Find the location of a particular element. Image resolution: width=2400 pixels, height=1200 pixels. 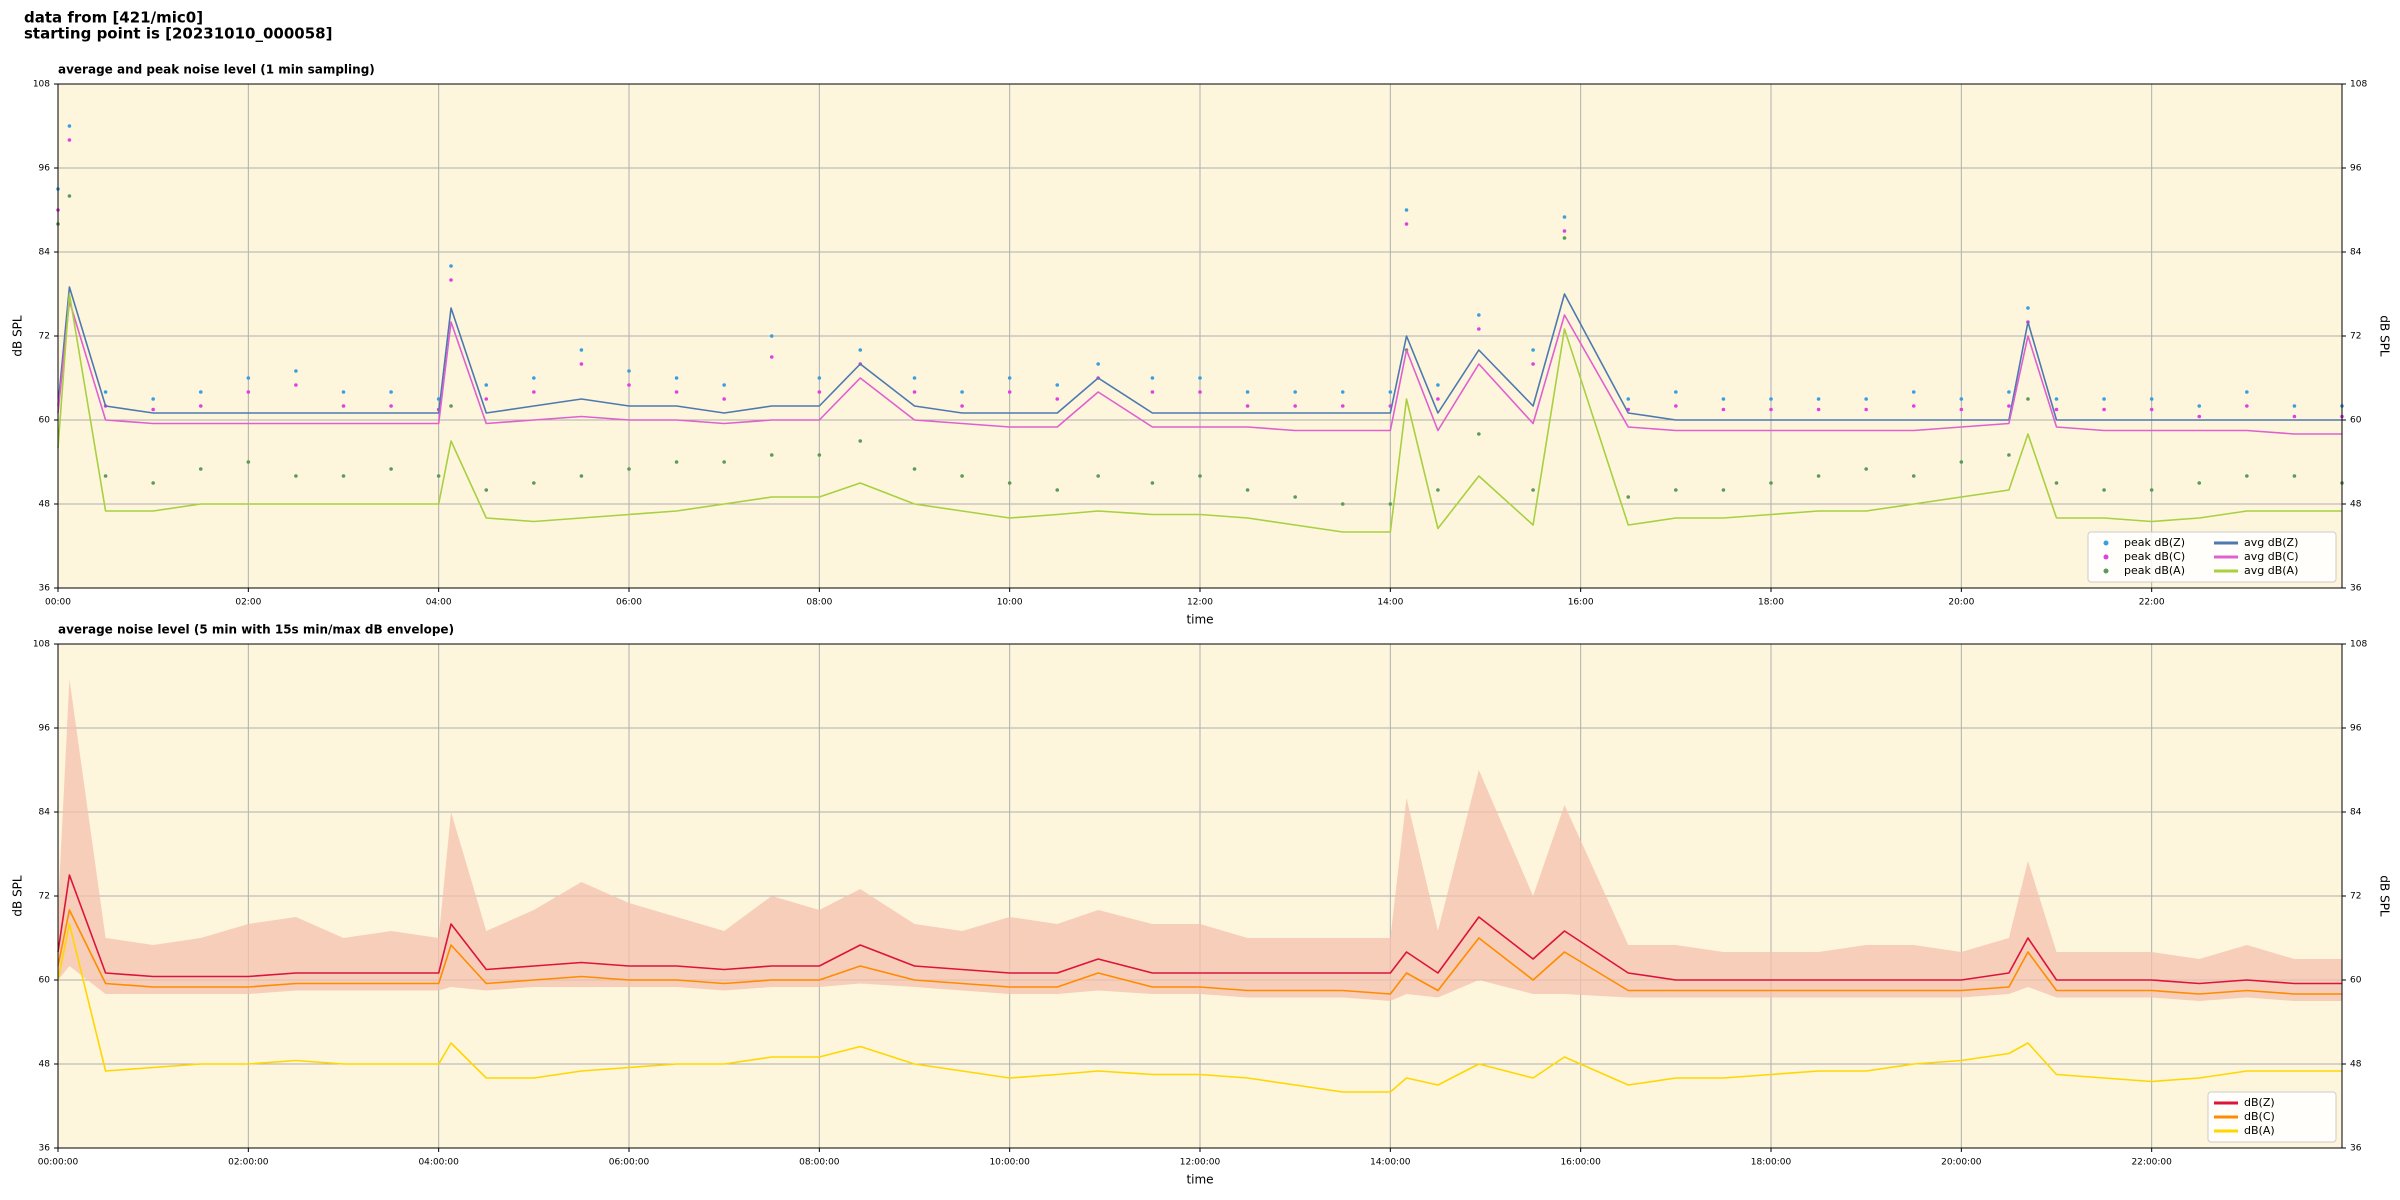

y2-tick-label: 72 is located at coordinates (2355, 897).